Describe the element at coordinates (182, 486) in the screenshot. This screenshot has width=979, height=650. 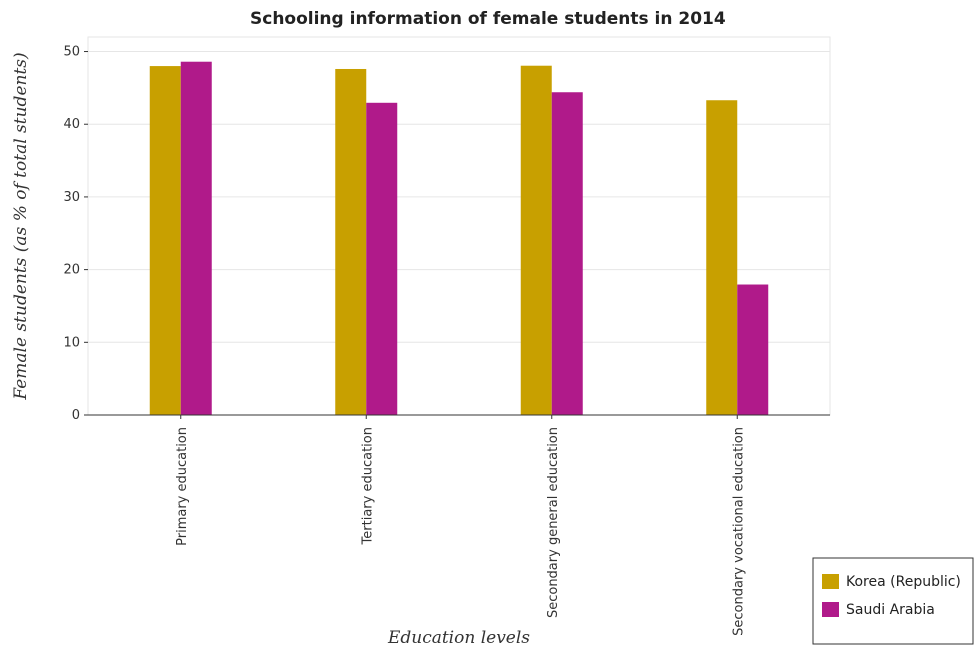
I see `x-tick-label: Primary education` at that location.